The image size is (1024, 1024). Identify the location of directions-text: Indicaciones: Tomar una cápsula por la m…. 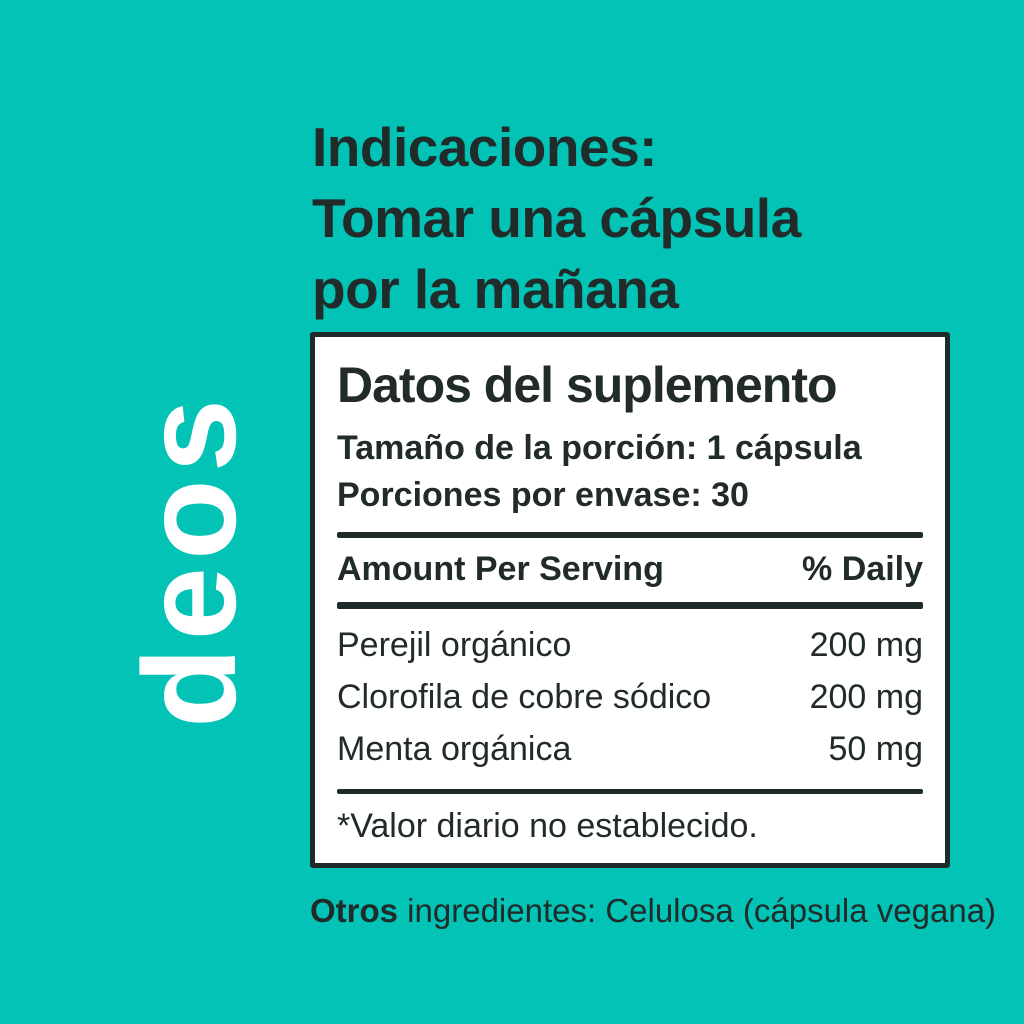
(556, 218).